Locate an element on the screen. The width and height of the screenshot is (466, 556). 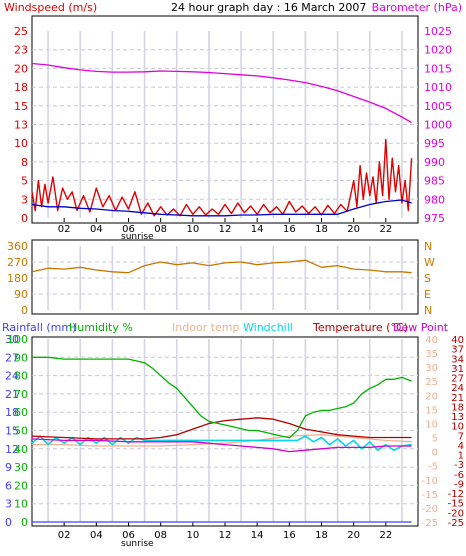
sunrise-label: sunrise is located at coordinates (137, 237).